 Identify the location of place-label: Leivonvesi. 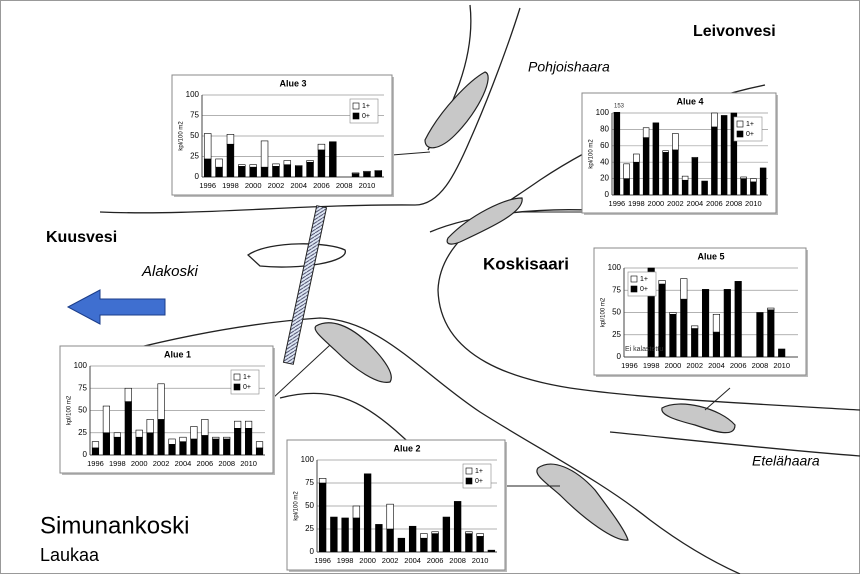
(734, 31).